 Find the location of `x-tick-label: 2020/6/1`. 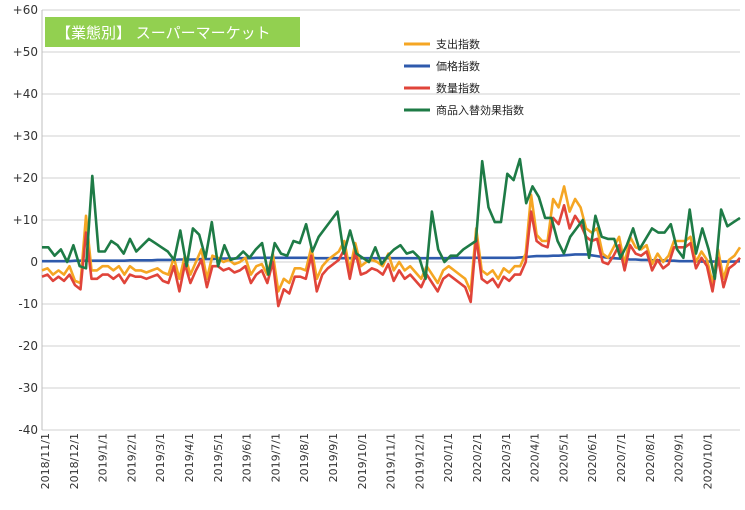

x-tick-label: 2020/6/1 is located at coordinates (592, 457).